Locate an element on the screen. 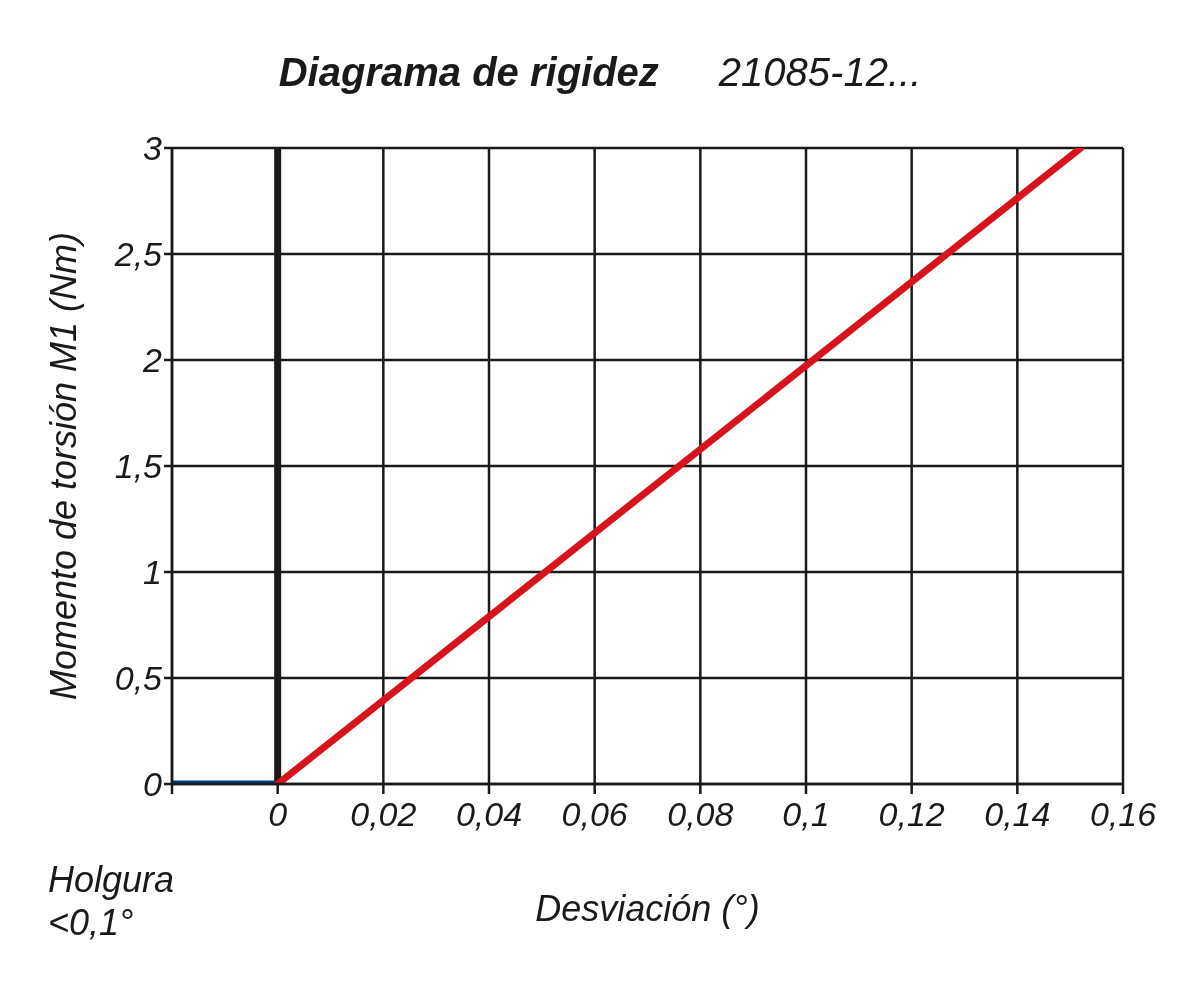 The width and height of the screenshot is (1200, 988). x-tick-label: 0,16 is located at coordinates (1123, 814).